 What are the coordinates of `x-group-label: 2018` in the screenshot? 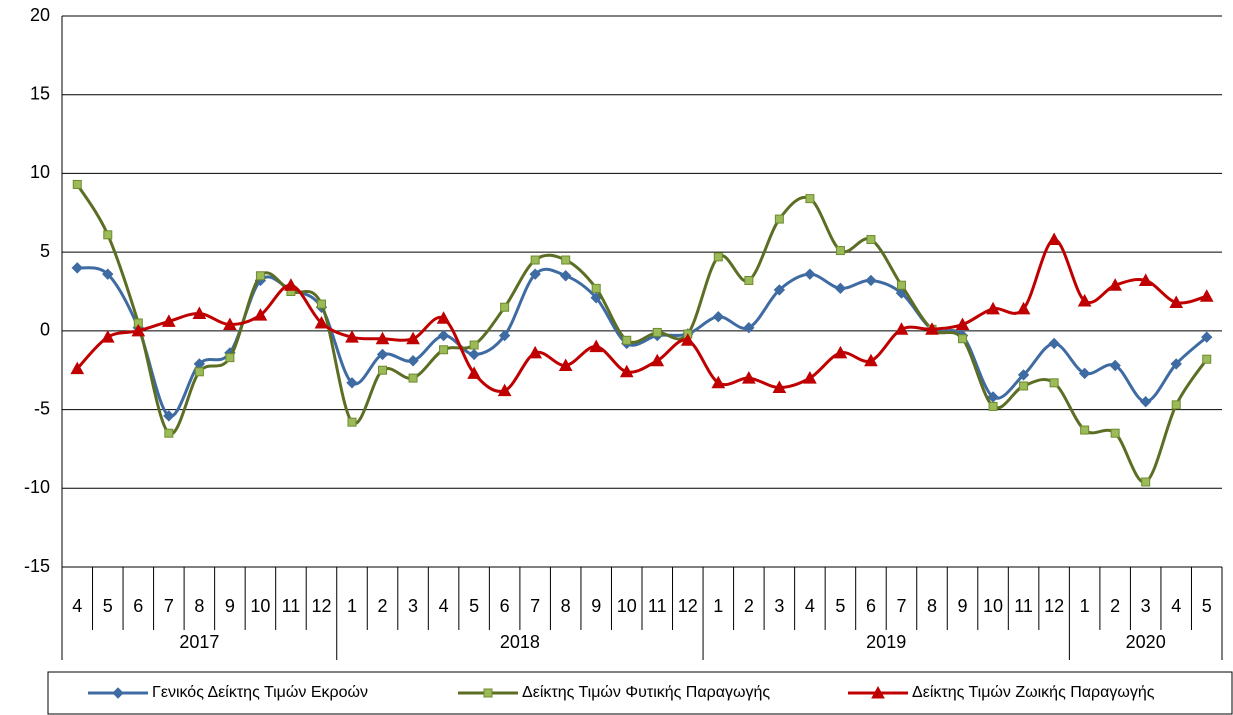 It's located at (520, 642).